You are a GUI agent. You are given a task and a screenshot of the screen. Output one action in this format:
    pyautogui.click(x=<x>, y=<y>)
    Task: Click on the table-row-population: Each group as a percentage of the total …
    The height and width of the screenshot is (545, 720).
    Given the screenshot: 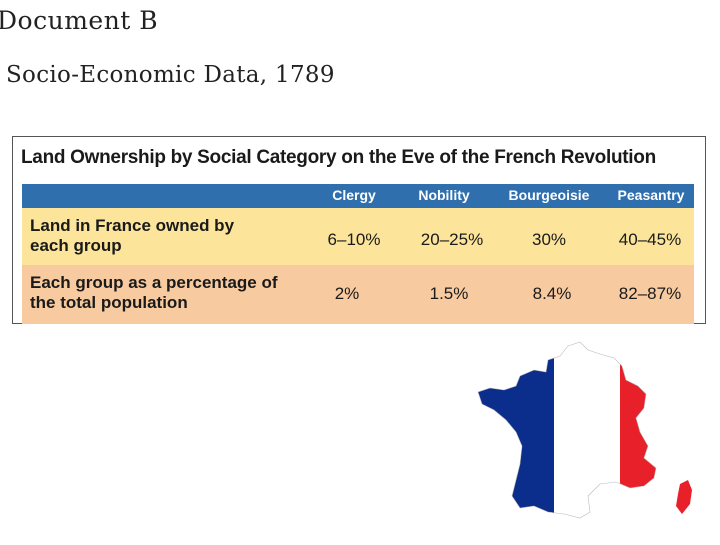 What is the action you would take?
    pyautogui.click(x=358, y=294)
    